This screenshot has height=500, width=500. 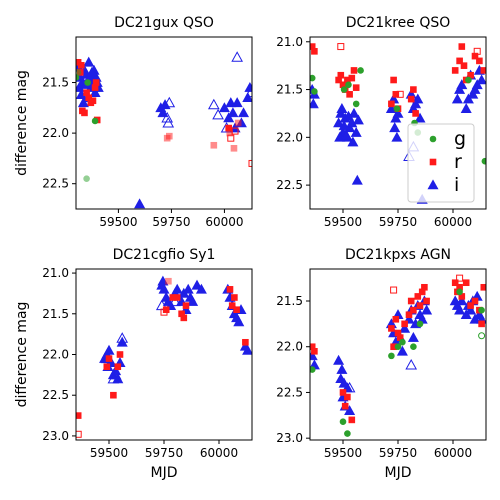 What do you see at coordinates (164, 23) in the screenshot?
I see `panel-title: DC21gux QSO` at bounding box center [164, 23].